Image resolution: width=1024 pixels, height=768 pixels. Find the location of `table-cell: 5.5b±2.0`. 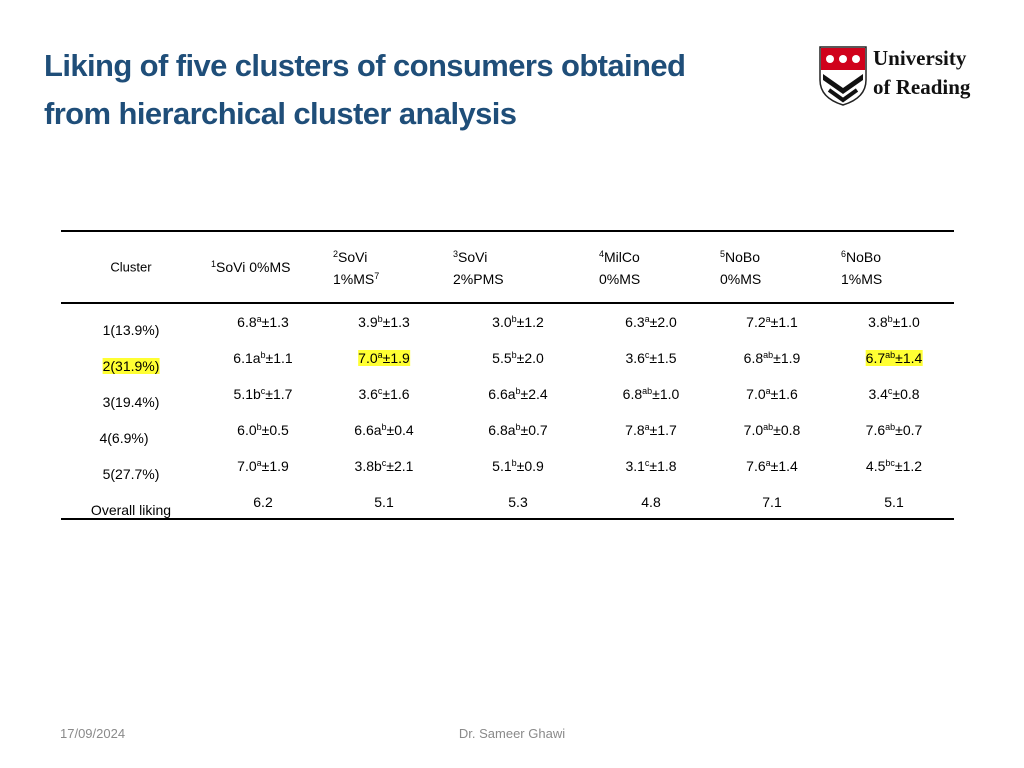

table-cell: 5.5b±2.0 is located at coordinates (518, 358).